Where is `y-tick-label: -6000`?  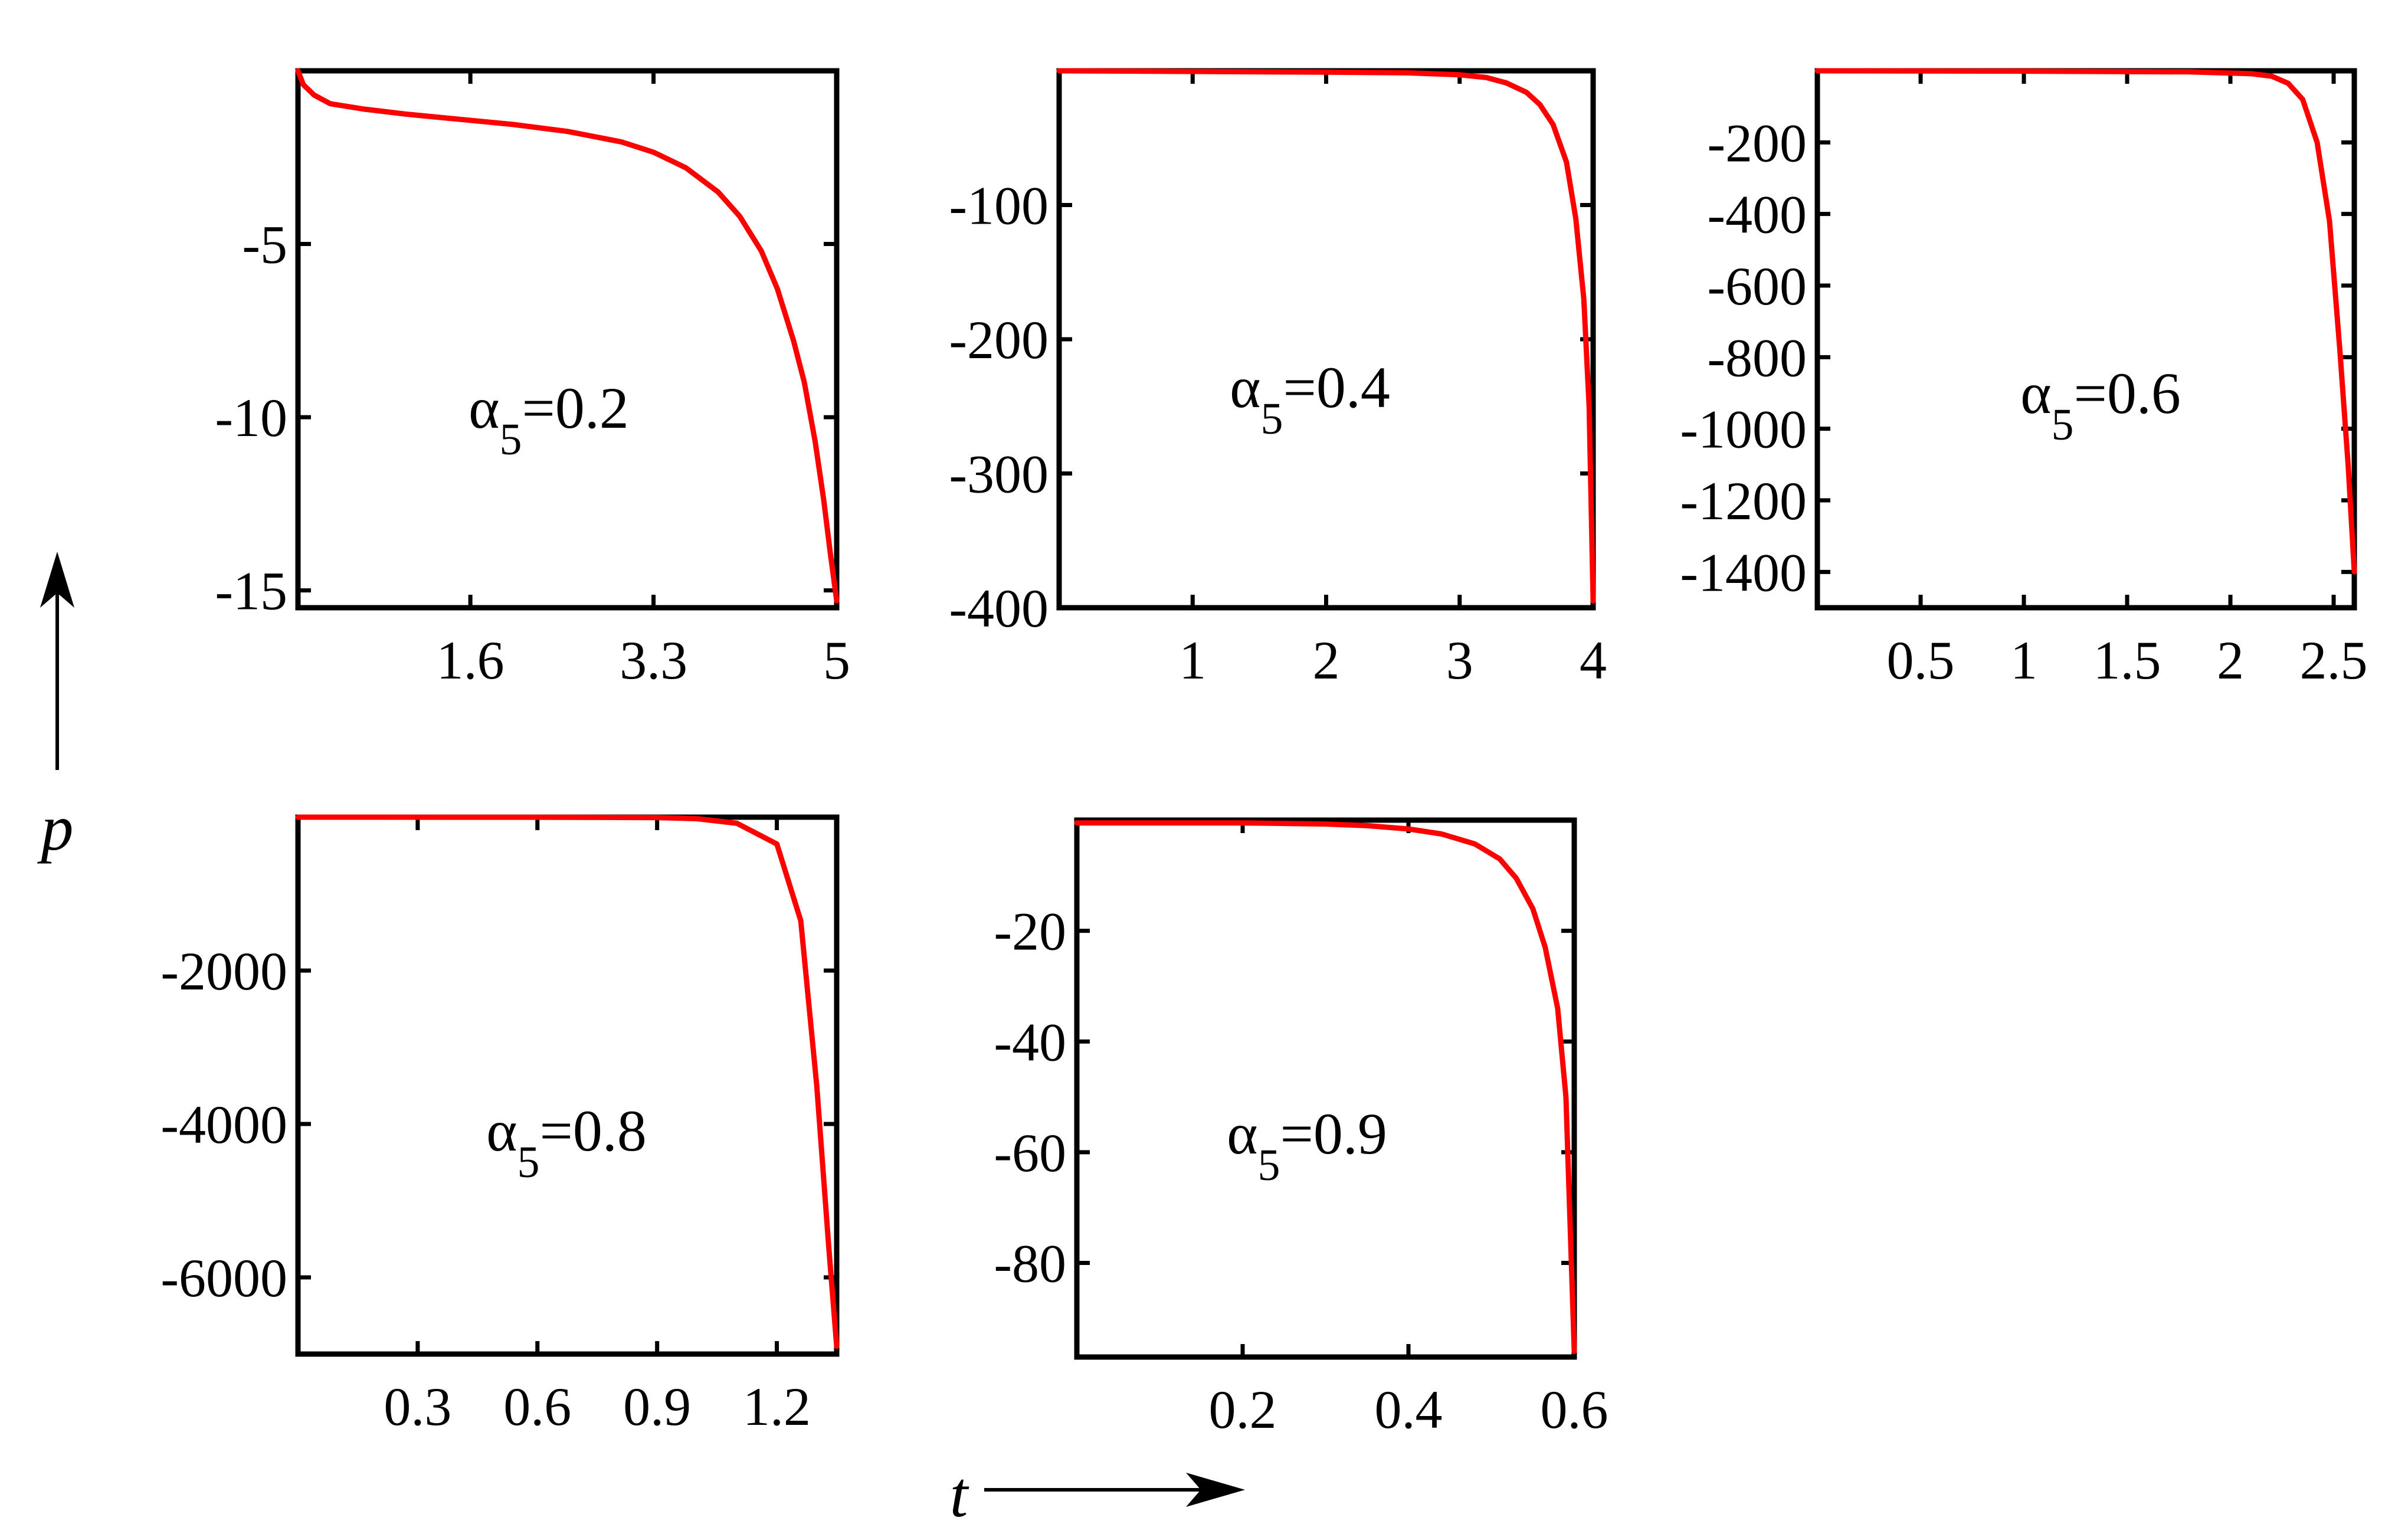
y-tick-label: -6000 is located at coordinates (223, 1278).